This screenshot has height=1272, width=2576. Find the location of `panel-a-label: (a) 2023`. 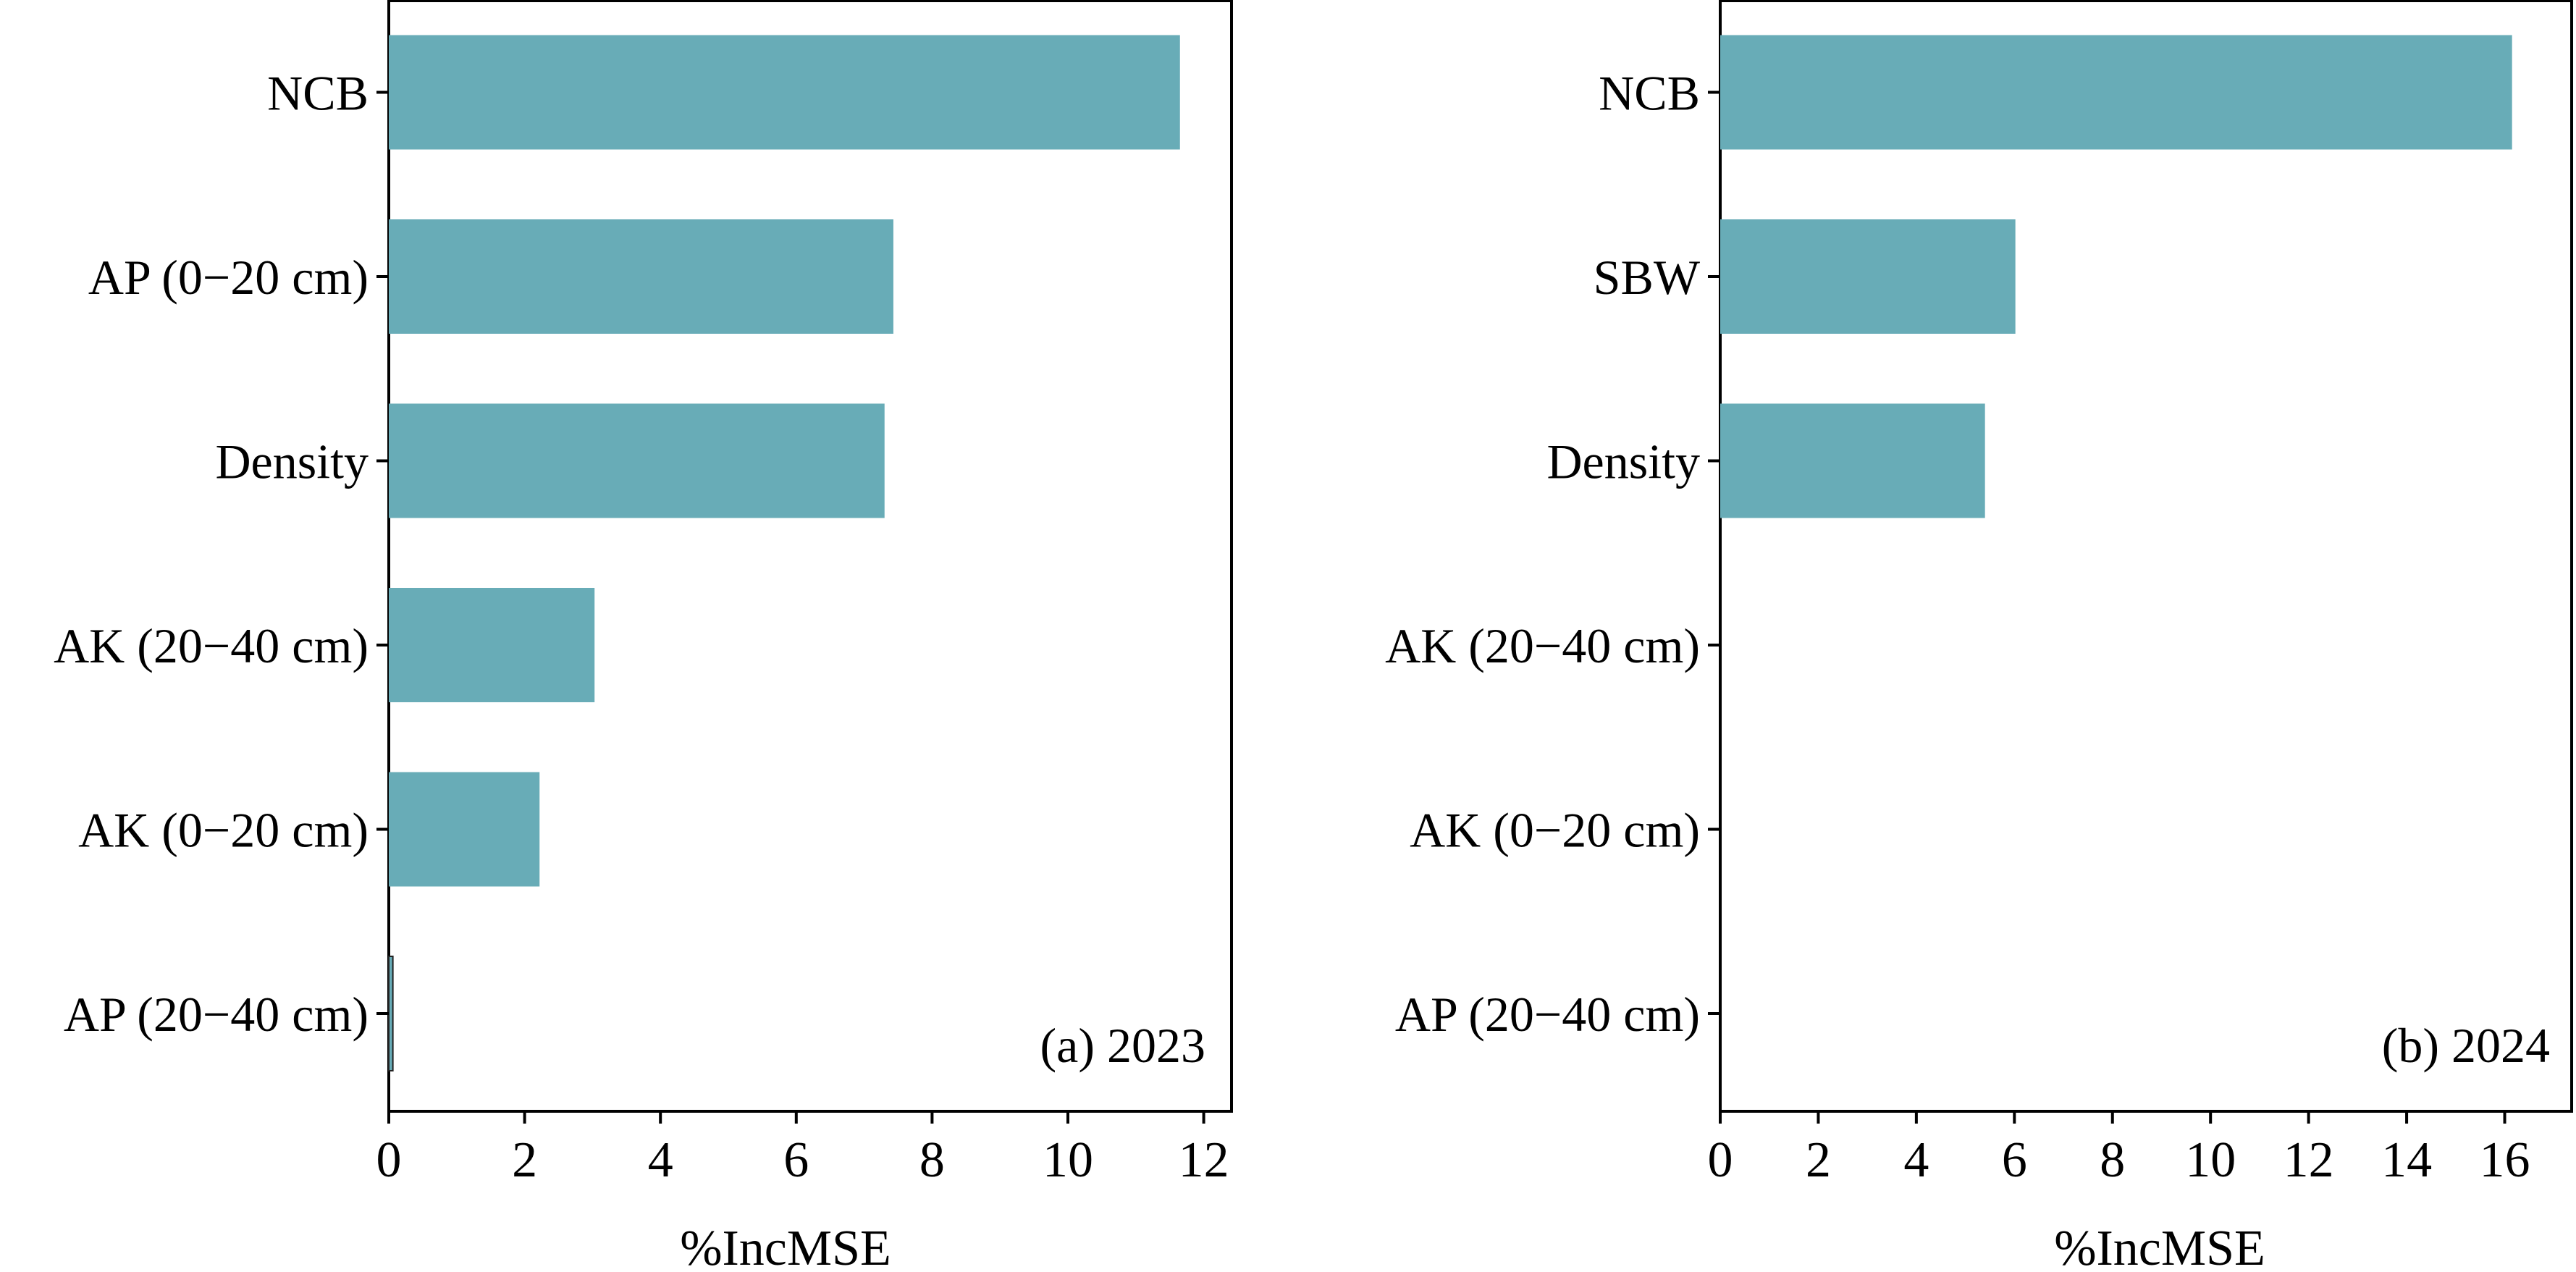

panel-a-label: (a) 2023 is located at coordinates (1122, 1045).